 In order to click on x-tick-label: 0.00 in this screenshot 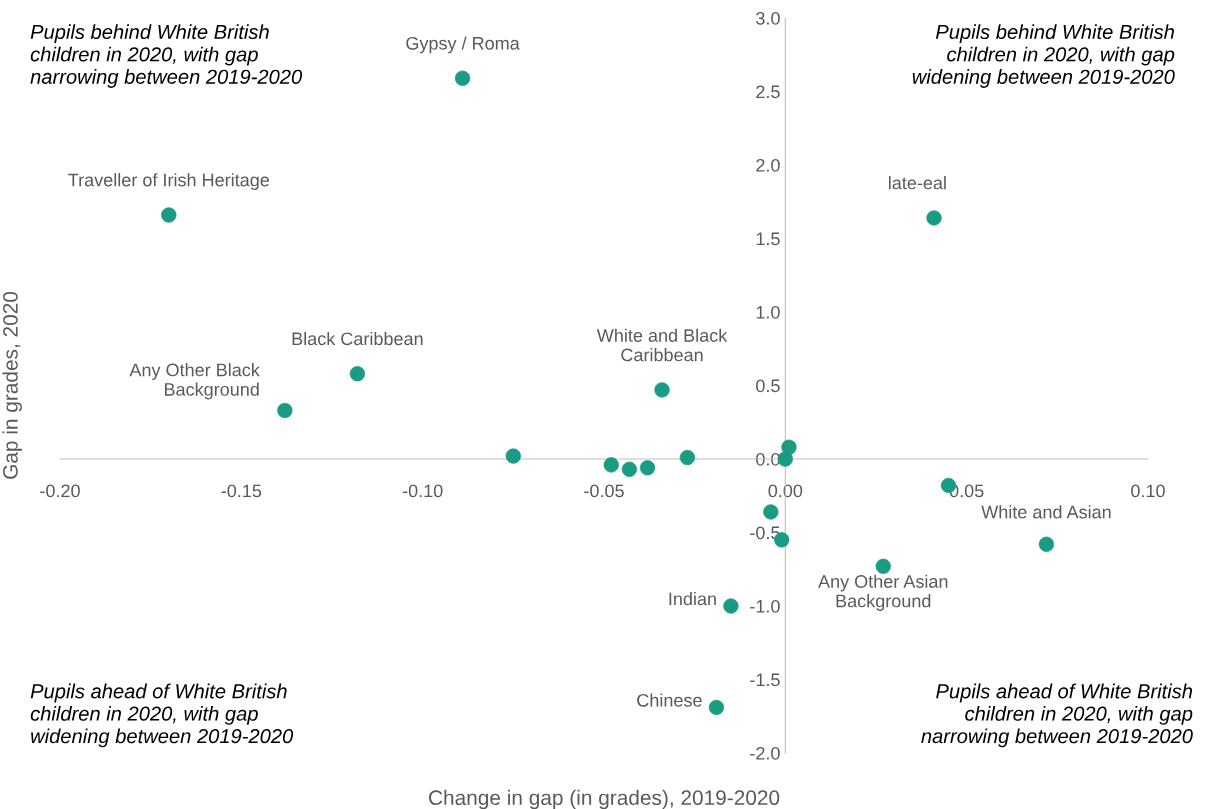, I will do `click(785, 491)`.